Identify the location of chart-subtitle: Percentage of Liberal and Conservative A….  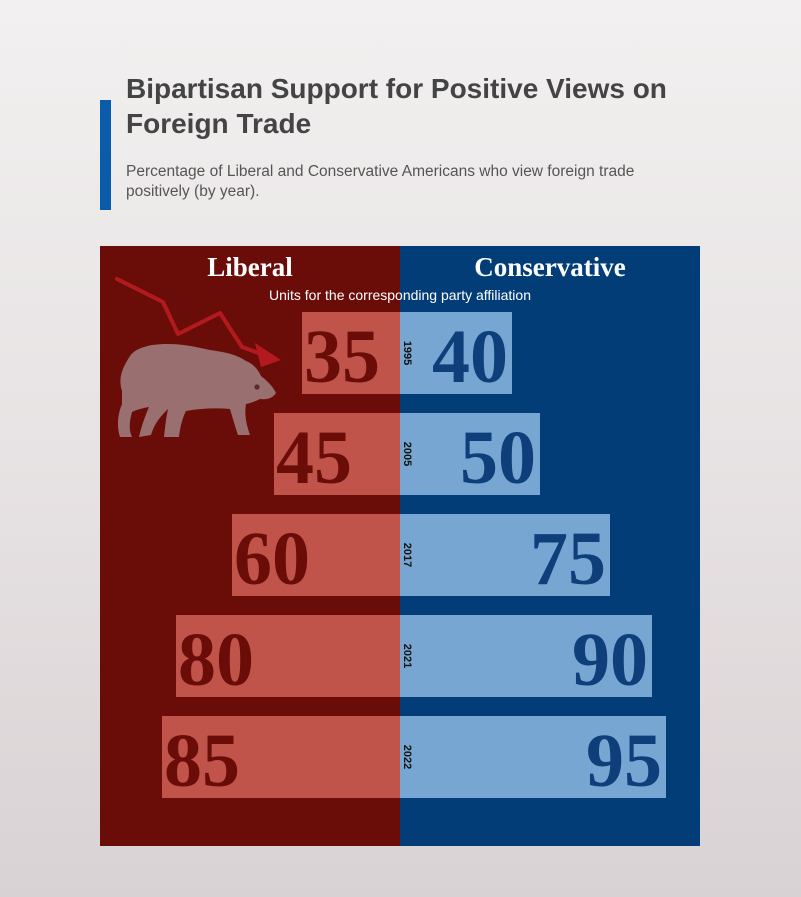
(380, 181).